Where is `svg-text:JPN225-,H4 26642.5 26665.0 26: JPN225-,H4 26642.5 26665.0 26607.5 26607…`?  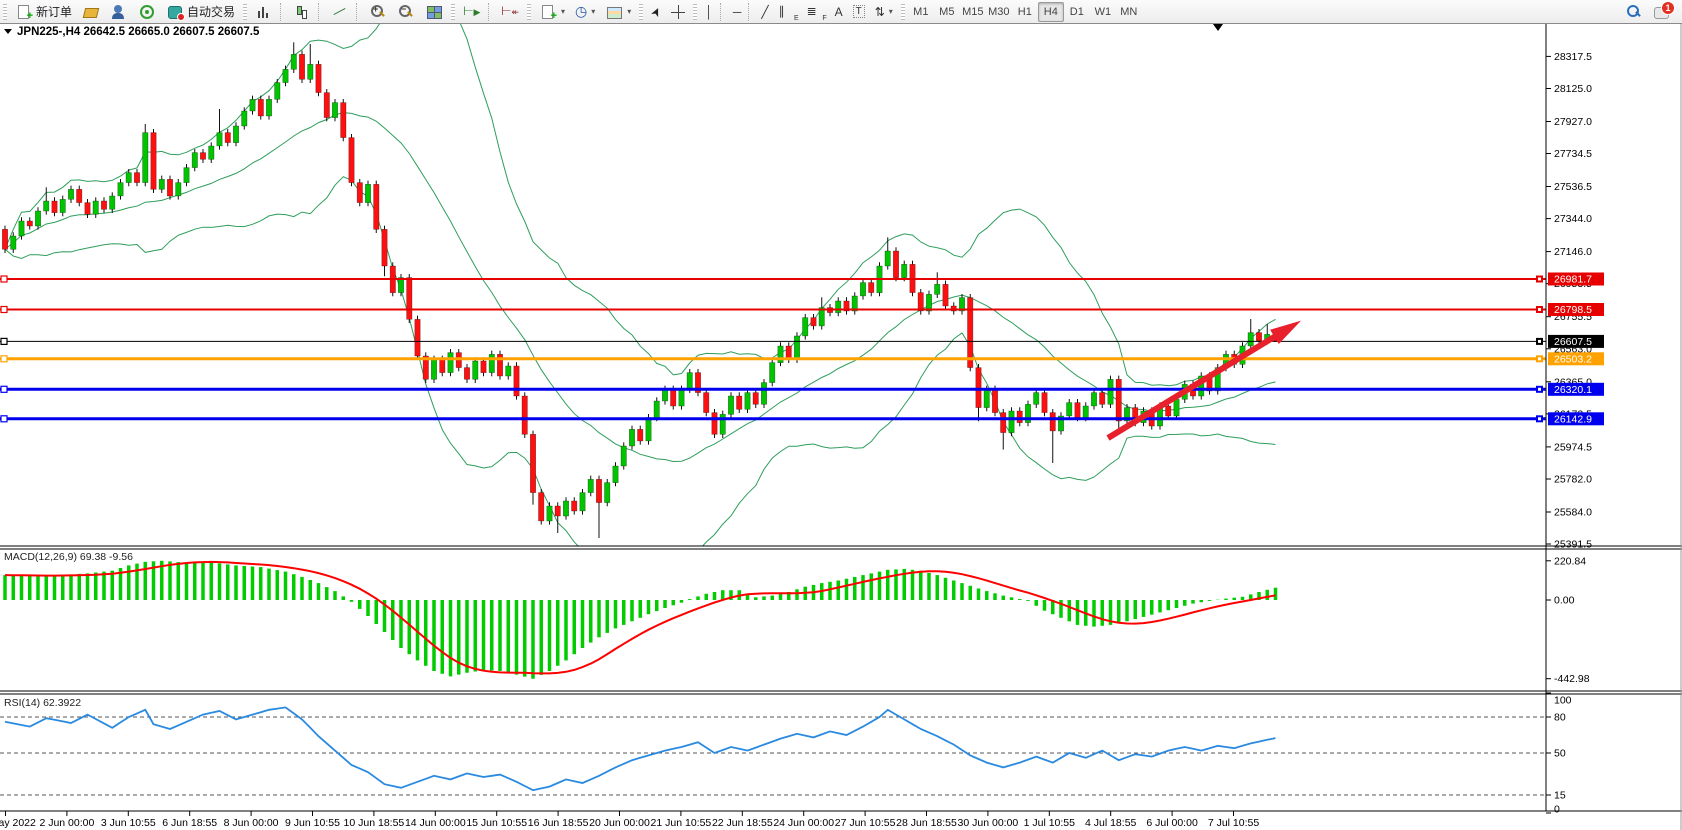
svg-text:JPN225-,H4 26642.5 26665.0 26: JPN225-,H4 26642.5 26665.0 26607.5 26607… is located at coordinates (138, 32).